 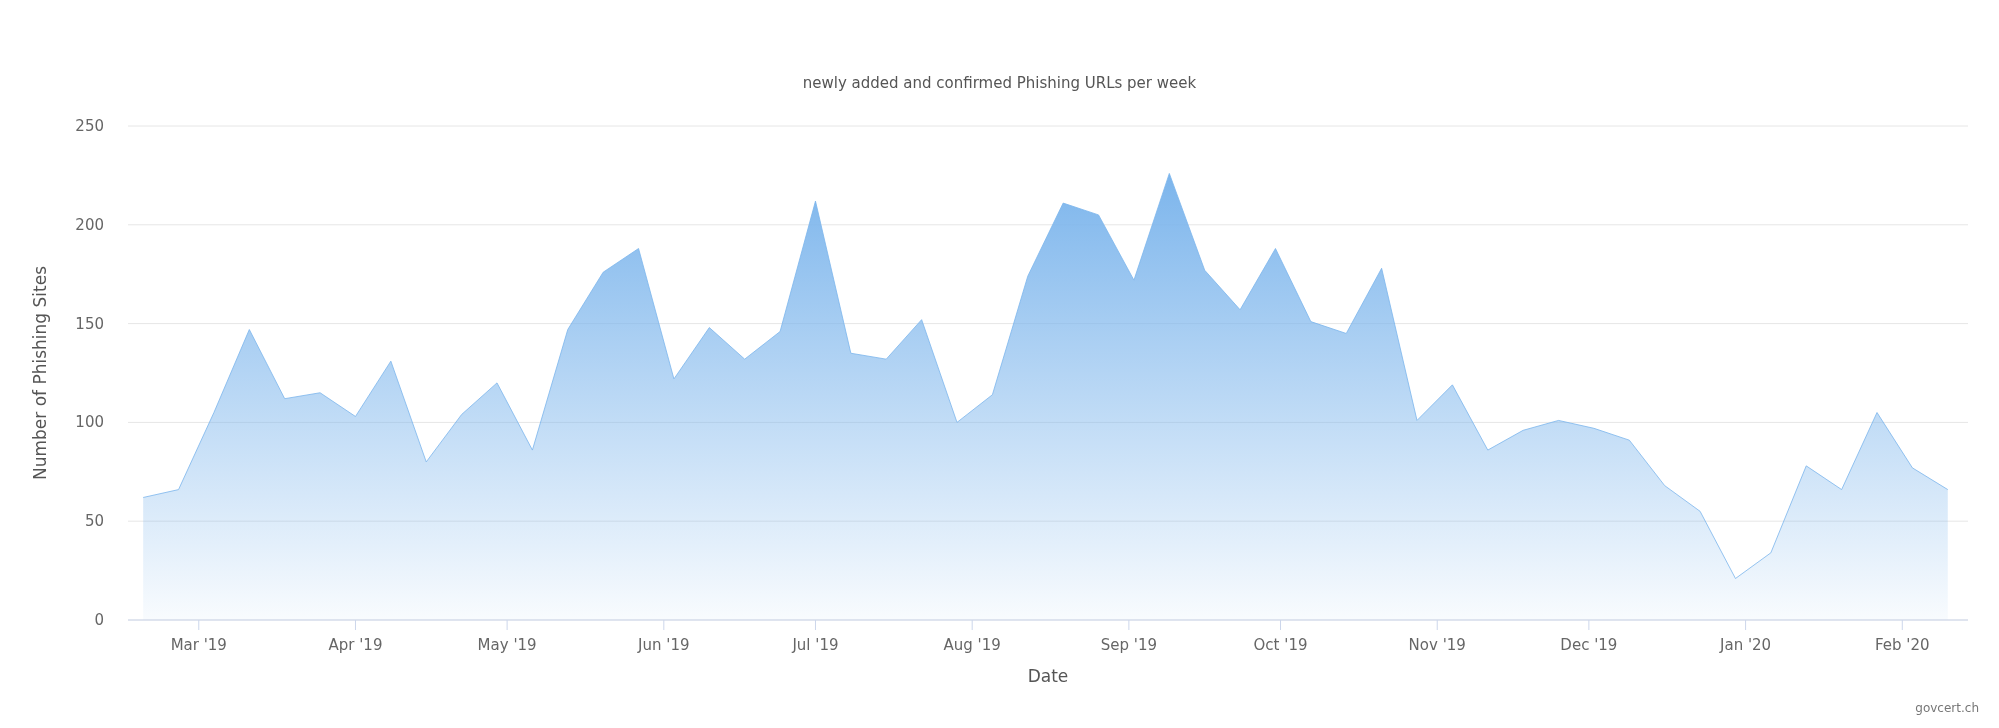 What do you see at coordinates (1437, 645) in the screenshot?
I see `x-tick-label: Nov '19` at bounding box center [1437, 645].